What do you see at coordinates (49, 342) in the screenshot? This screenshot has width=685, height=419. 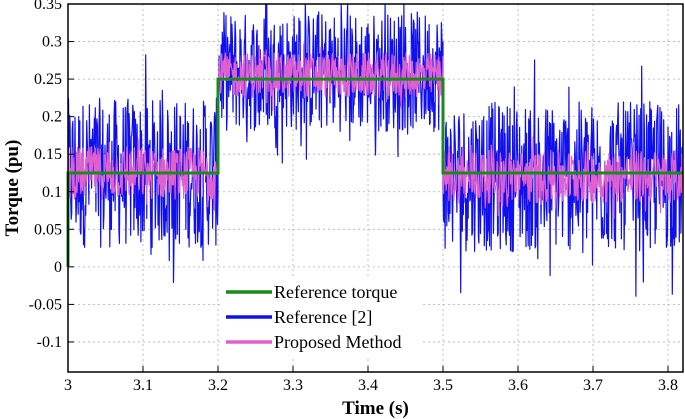 I see `y-tick-label: -0.1` at bounding box center [49, 342].